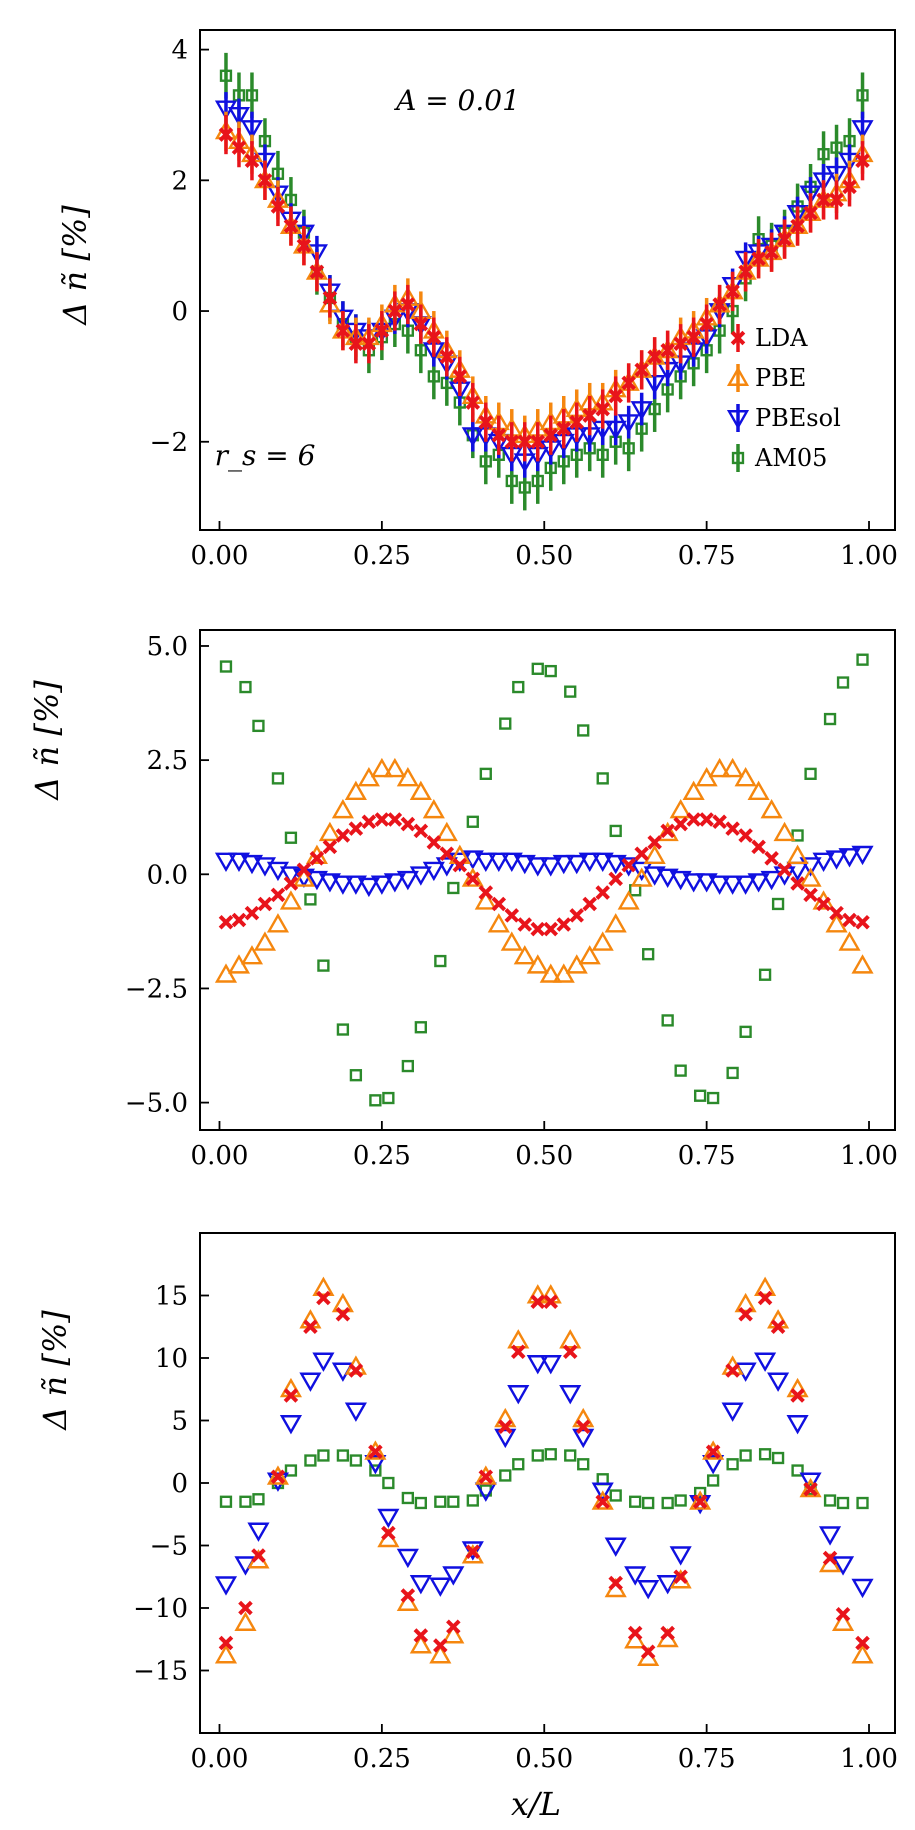 The width and height of the screenshot is (915, 1830). I want to click on top-xtick-label: 0.00, so click(220, 556).